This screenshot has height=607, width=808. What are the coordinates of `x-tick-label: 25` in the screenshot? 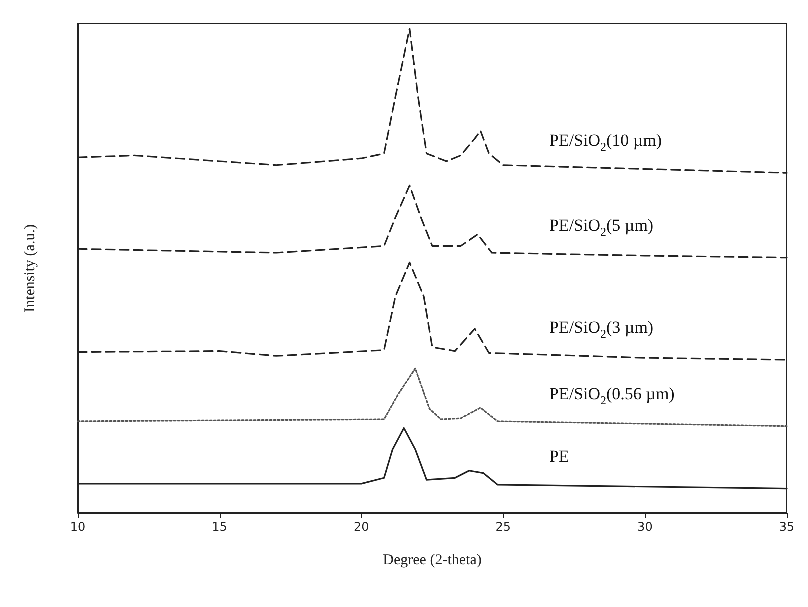 It's located at (504, 527).